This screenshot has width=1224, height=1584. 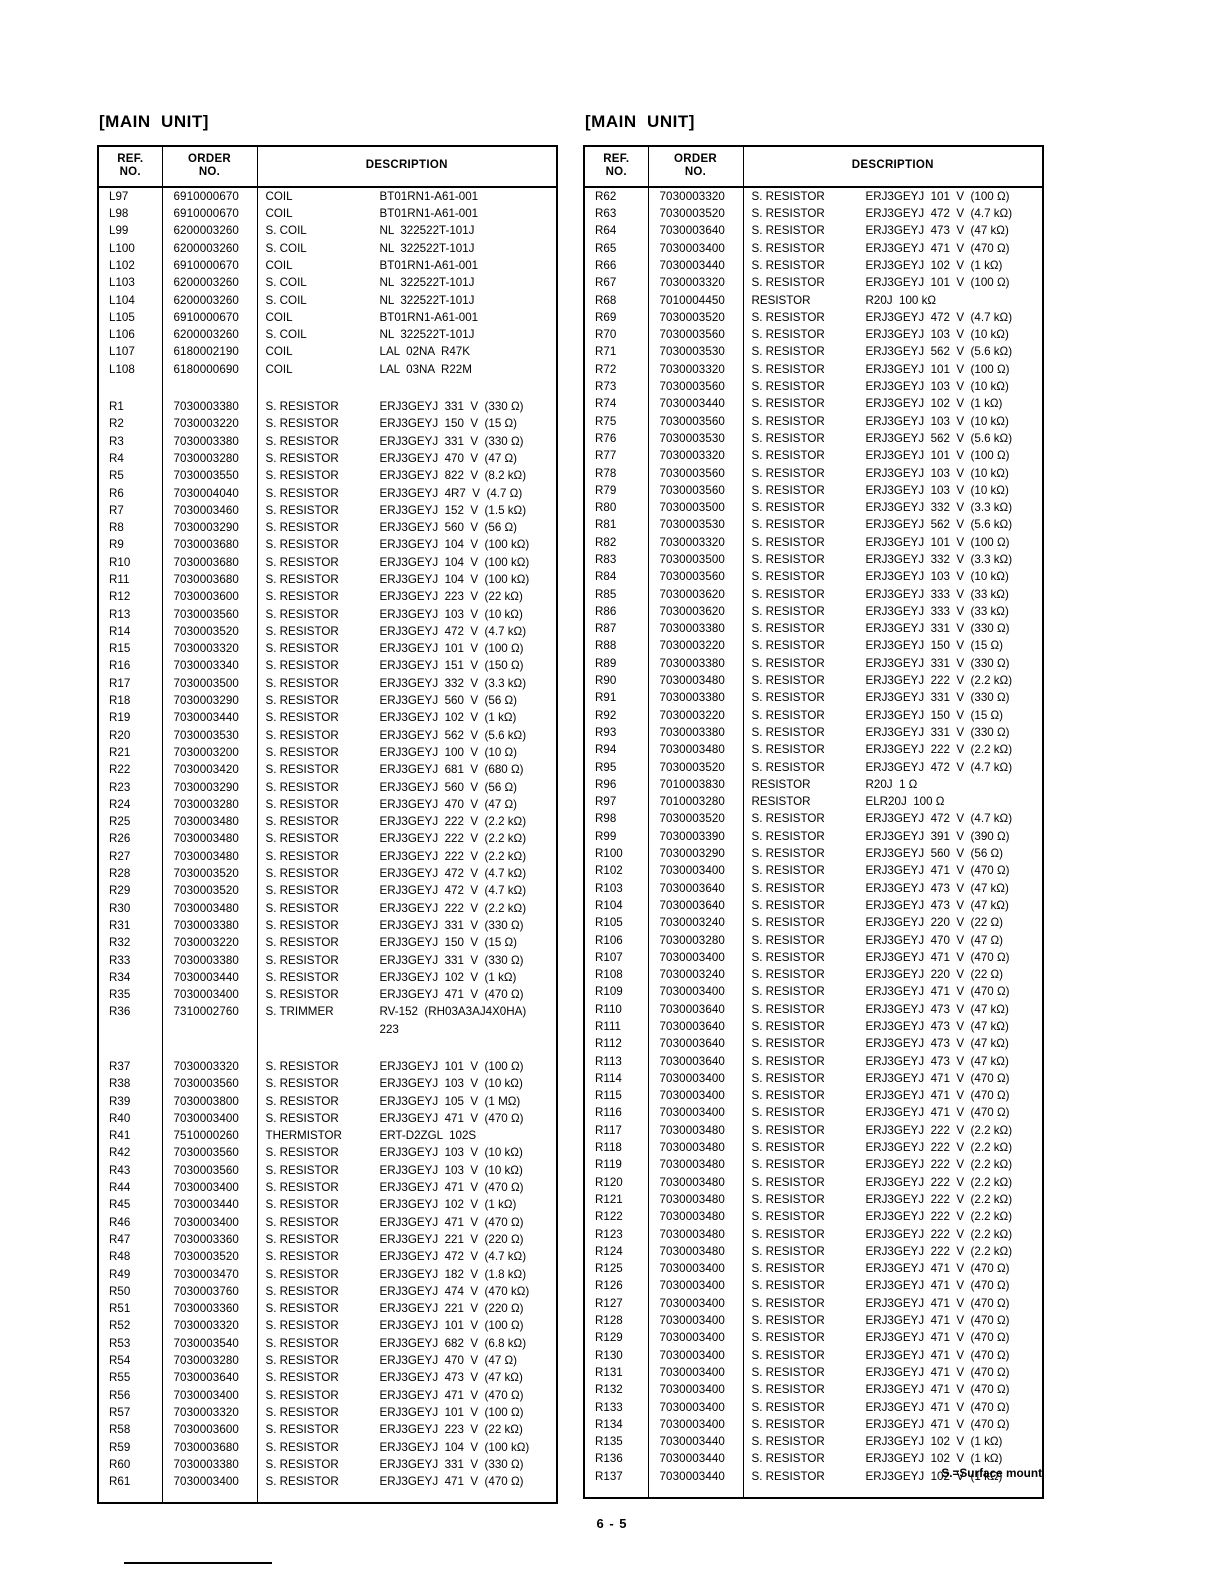 What do you see at coordinates (616, 854) in the screenshot?
I see `cell-ref-no: R100` at bounding box center [616, 854].